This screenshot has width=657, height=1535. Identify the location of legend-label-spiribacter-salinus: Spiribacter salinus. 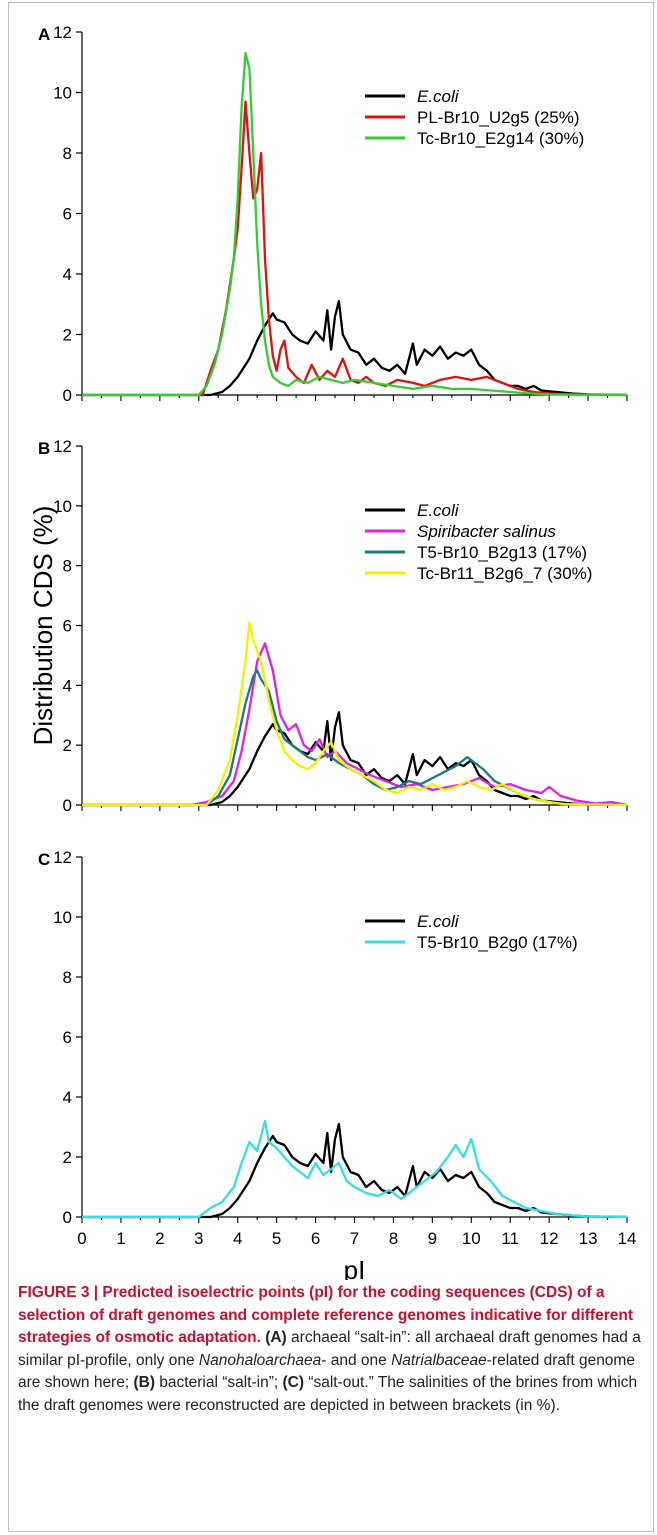
(486, 531).